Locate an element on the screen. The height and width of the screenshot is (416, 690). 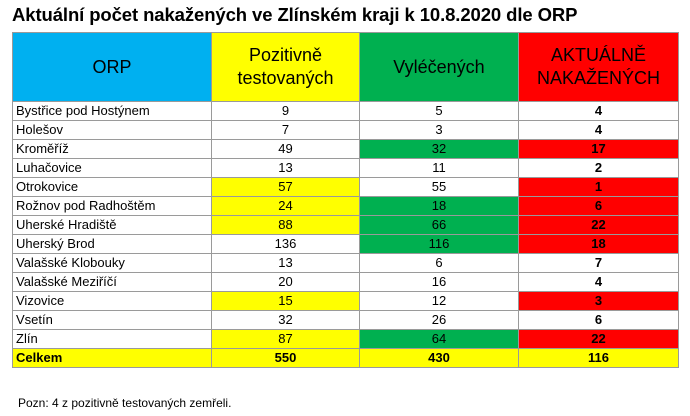
total-label: Celkem is located at coordinates (112, 358).